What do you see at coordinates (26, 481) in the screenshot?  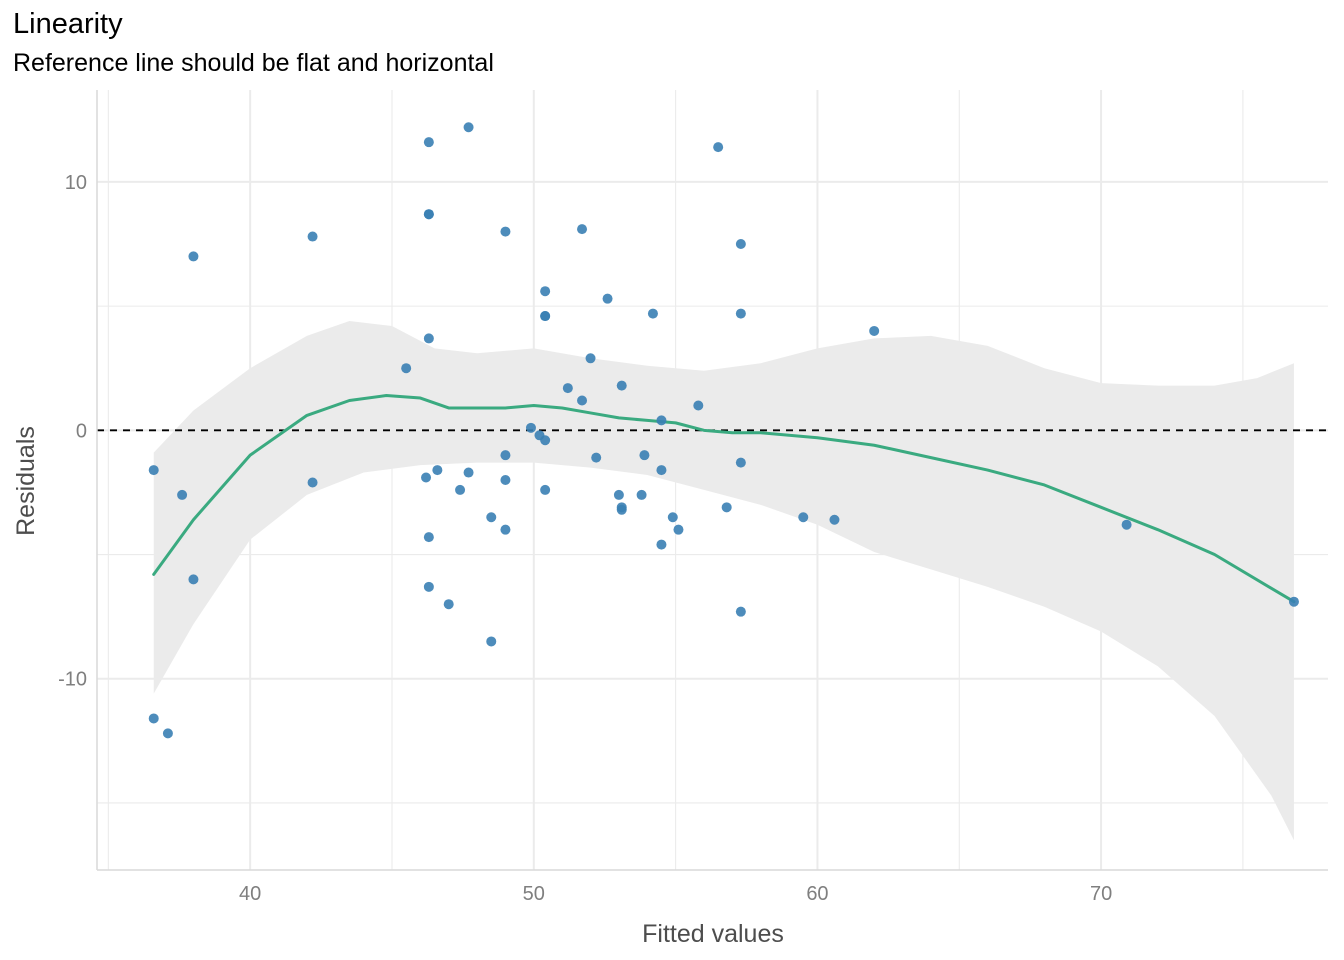 I see `y-axis-title: Residuals` at bounding box center [26, 481].